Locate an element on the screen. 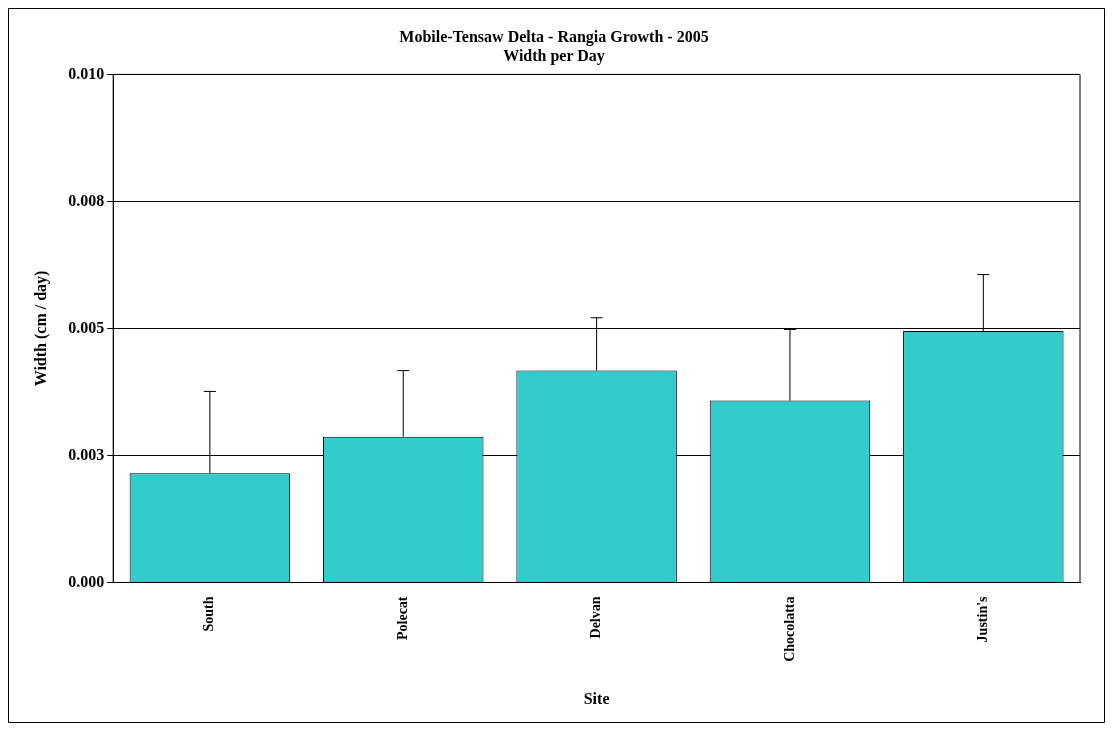 The height and width of the screenshot is (731, 1113). y-tick-label: 0.003 is located at coordinates (86, 454).